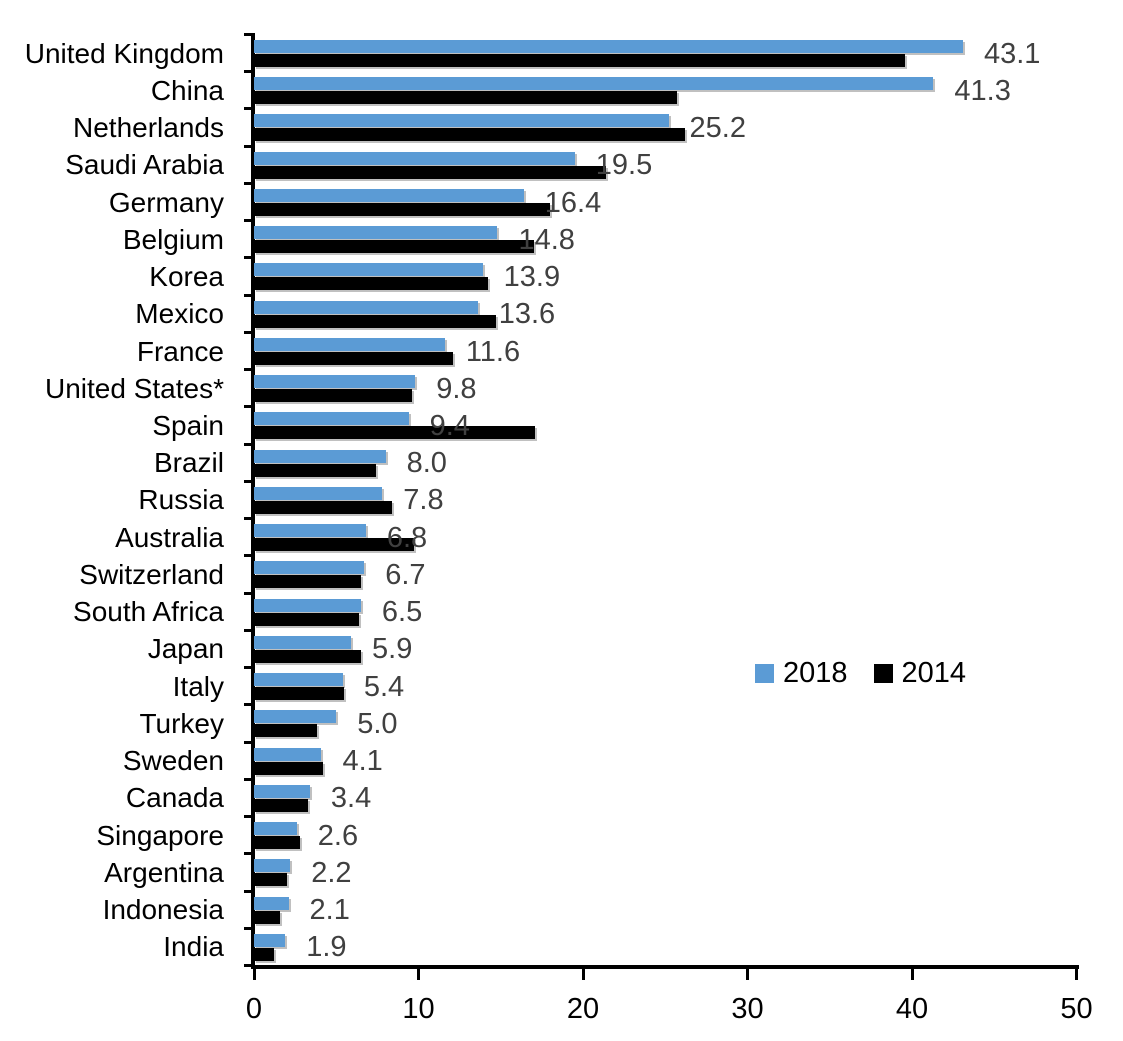 This screenshot has height=1041, width=1123. Describe the element at coordinates (934, 673) in the screenshot. I see `legend-label-2014: 2014` at that location.